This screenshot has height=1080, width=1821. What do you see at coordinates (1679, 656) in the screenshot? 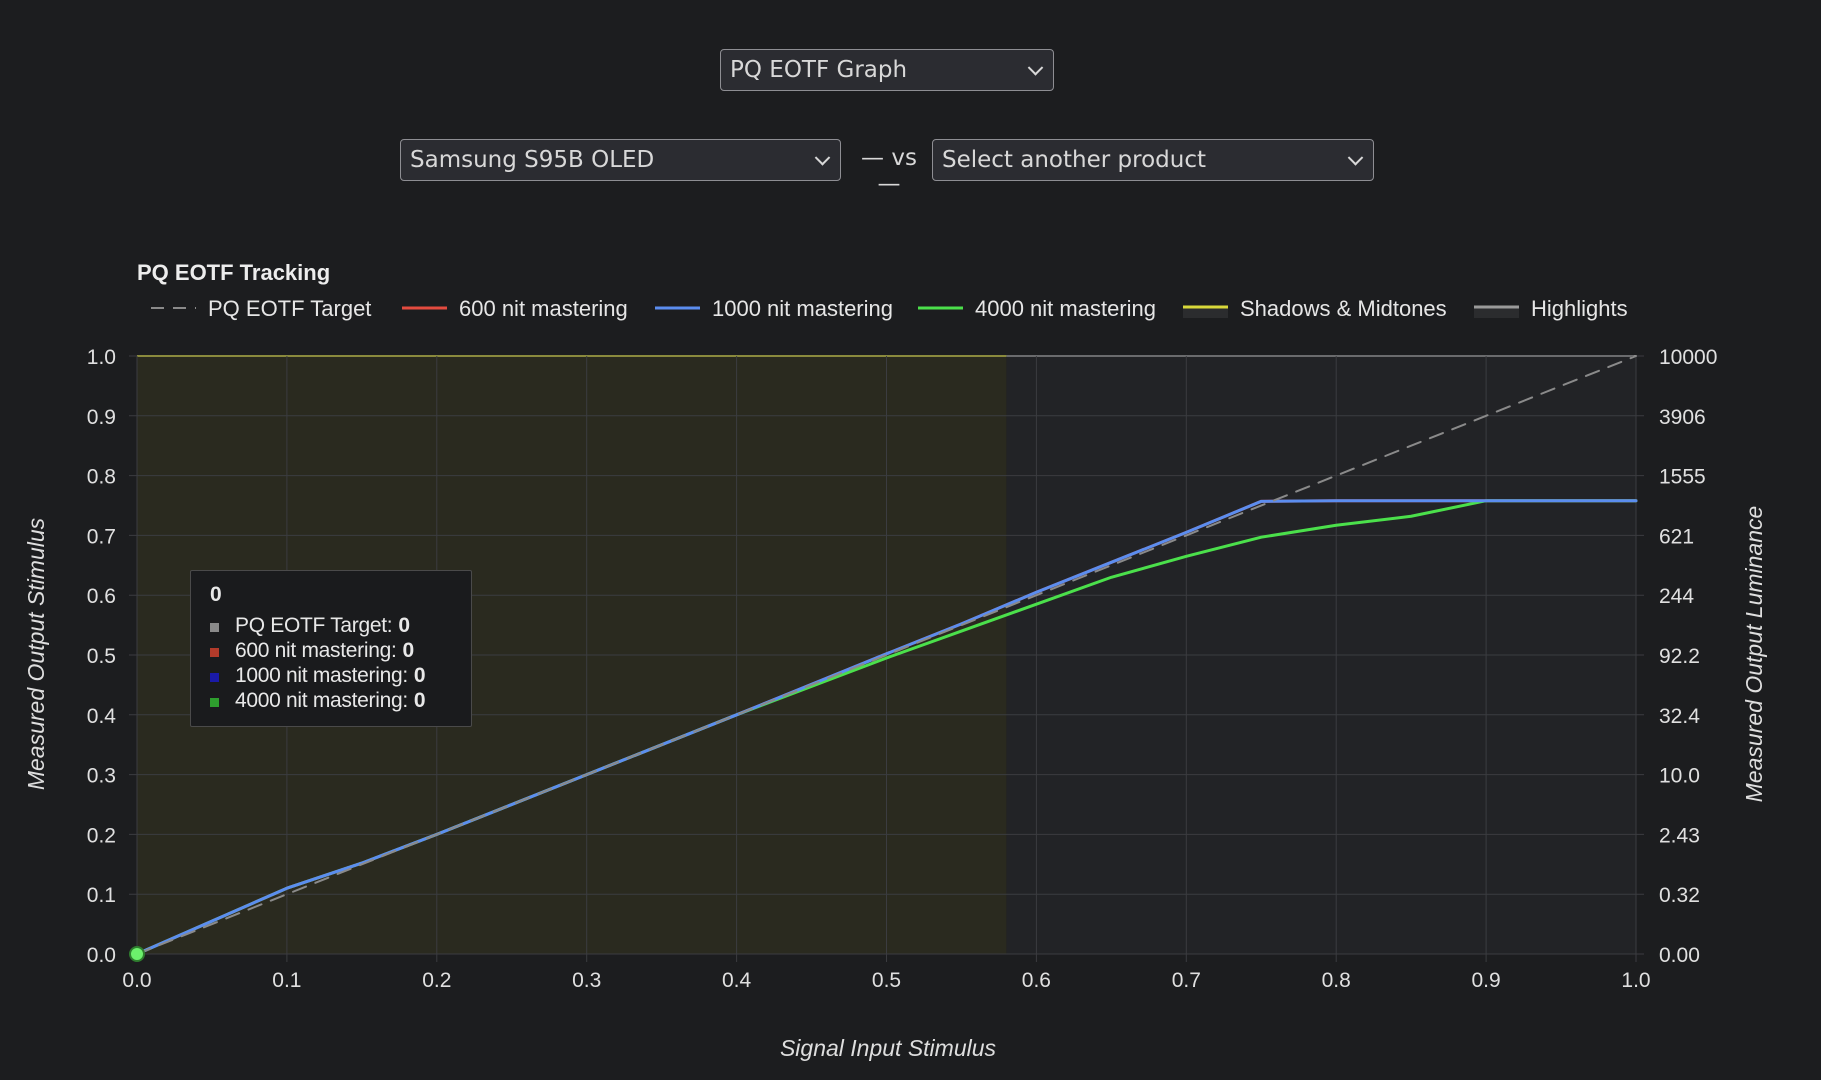
I see `y2-tick-label: 92.2` at bounding box center [1679, 656].